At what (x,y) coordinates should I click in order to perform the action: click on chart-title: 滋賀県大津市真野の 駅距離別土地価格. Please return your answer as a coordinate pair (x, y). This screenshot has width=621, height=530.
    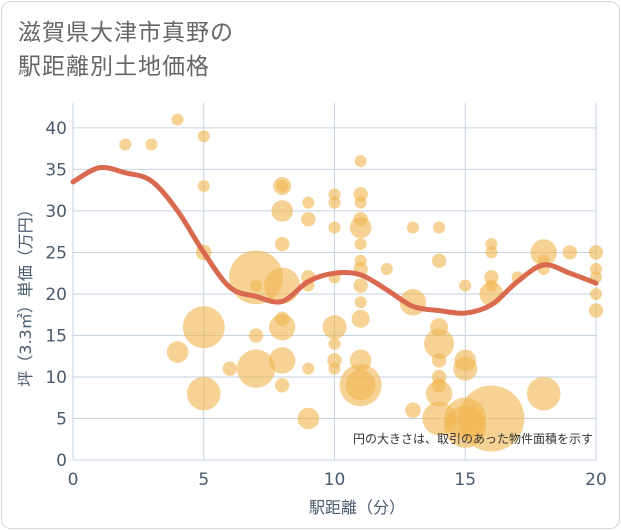
    Looking at the image, I should click on (126, 50).